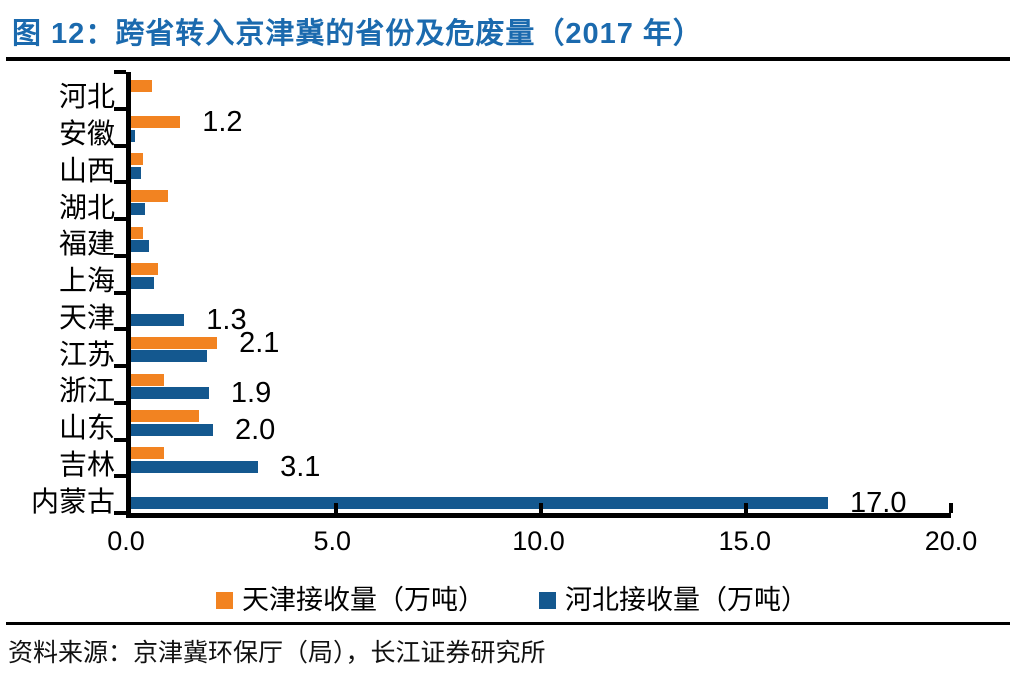 The width and height of the screenshot is (1024, 678). What do you see at coordinates (86, 354) in the screenshot?
I see `category-label: 江苏` at bounding box center [86, 354].